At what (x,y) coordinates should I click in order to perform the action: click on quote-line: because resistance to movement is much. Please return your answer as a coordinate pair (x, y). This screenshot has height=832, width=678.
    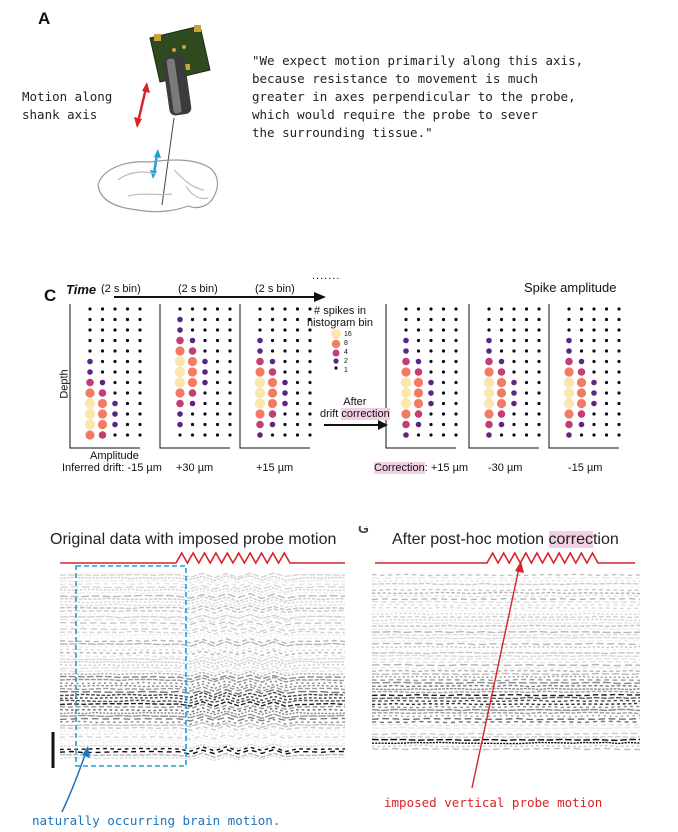
    Looking at the image, I should click on (395, 78).